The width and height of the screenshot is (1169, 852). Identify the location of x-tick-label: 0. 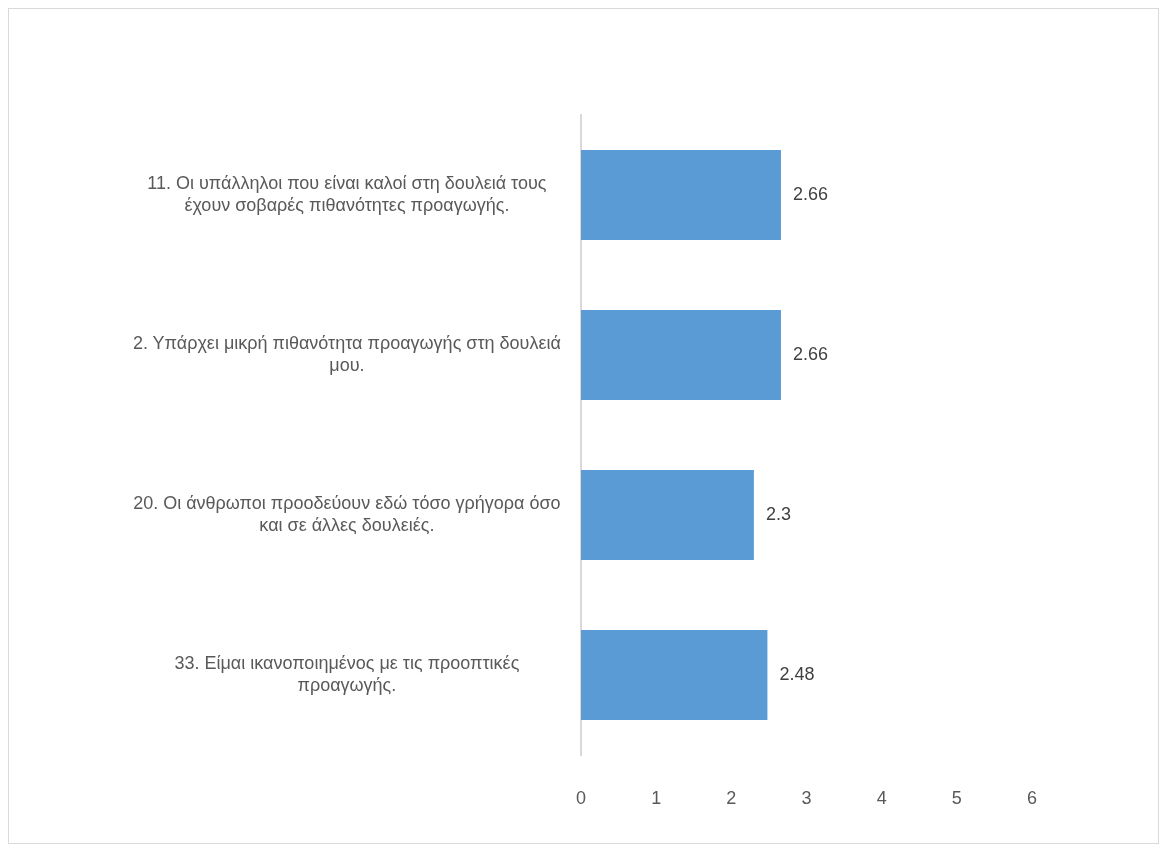
(581, 797).